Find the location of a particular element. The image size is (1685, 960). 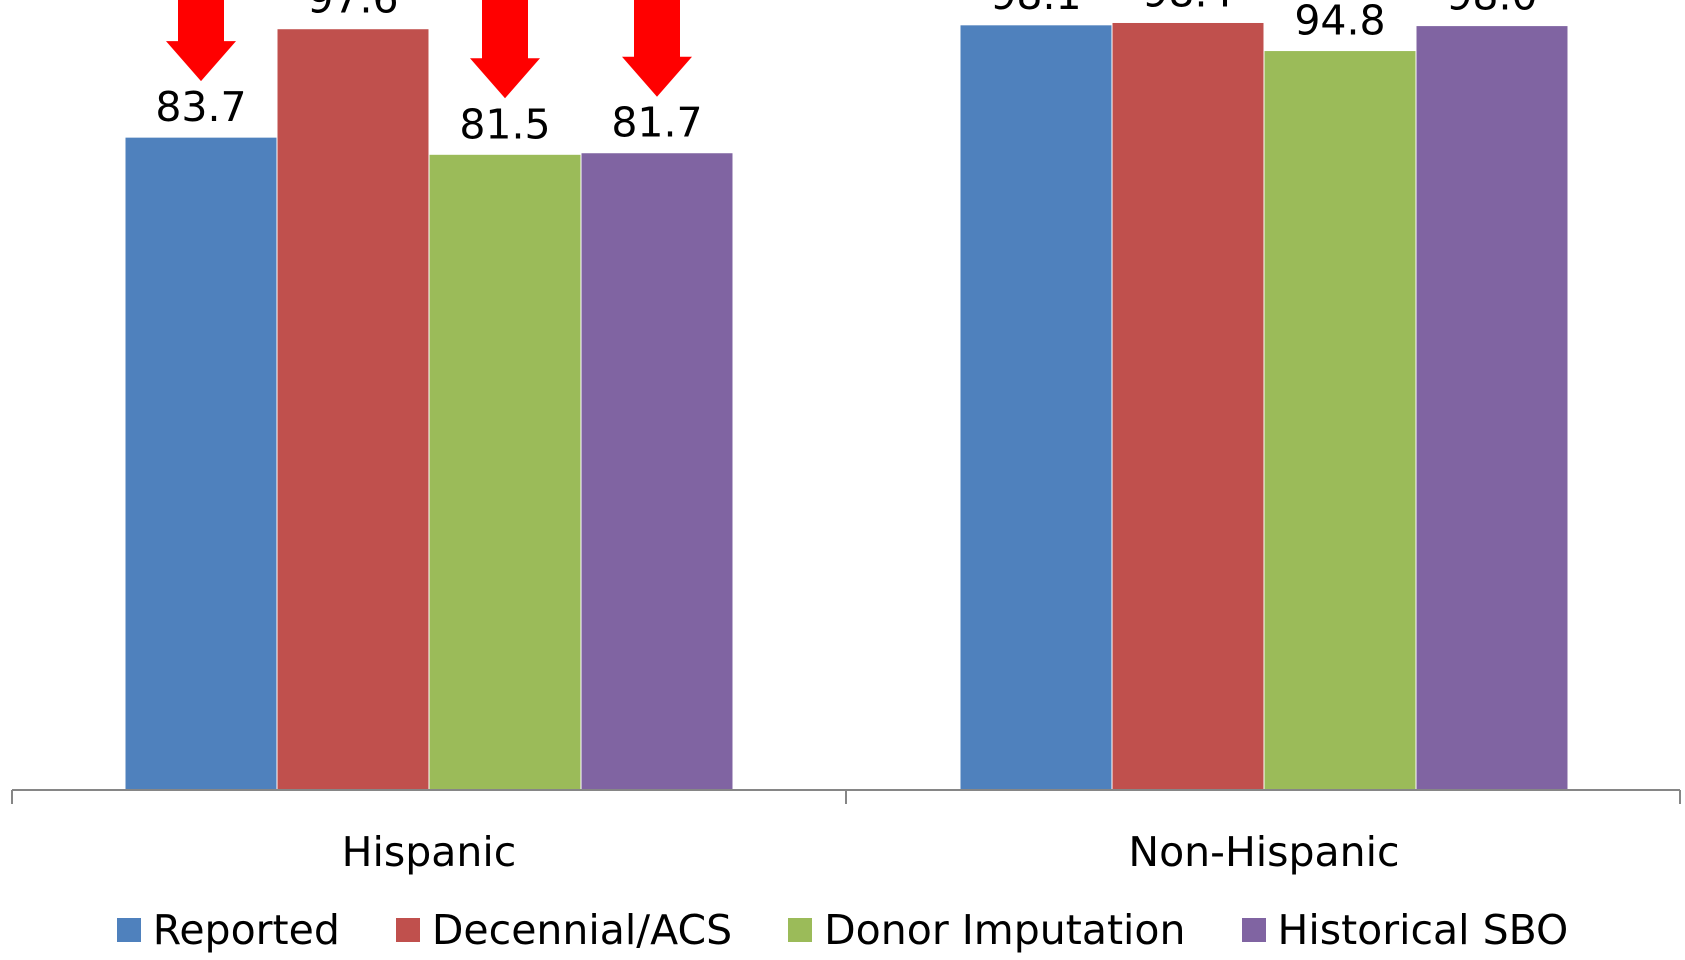

data-label: 98.4 is located at coordinates (1187, 8).